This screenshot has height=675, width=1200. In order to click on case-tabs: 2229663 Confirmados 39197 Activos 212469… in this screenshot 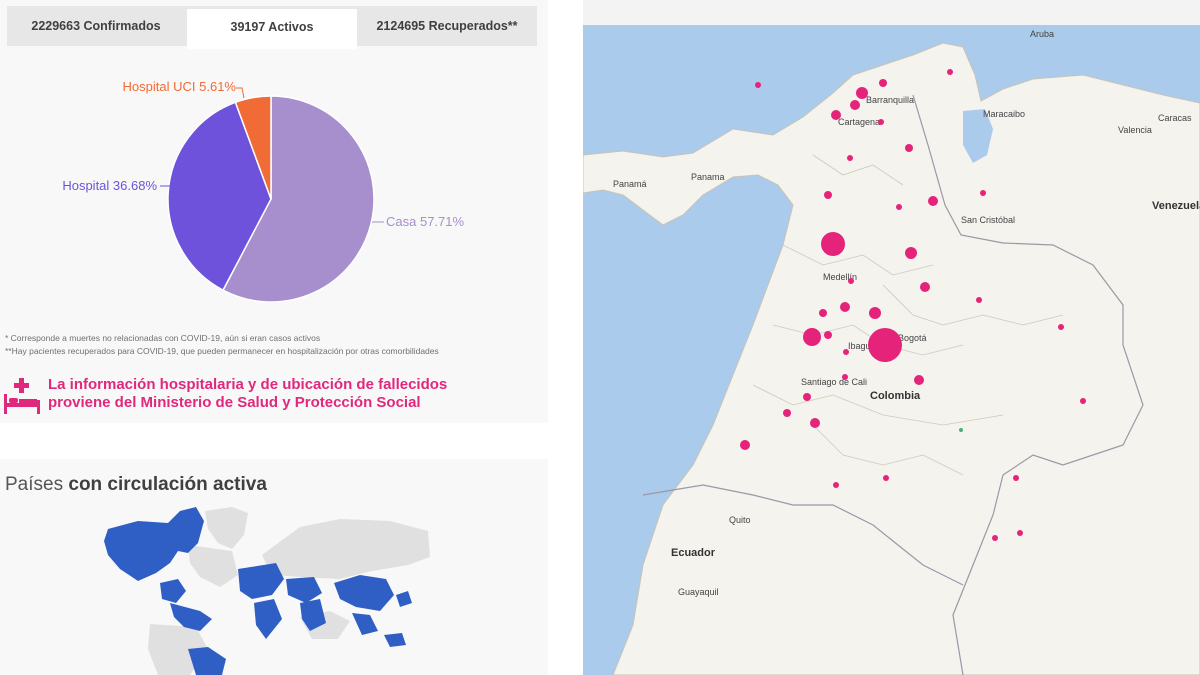, I will do `click(272, 27)`.